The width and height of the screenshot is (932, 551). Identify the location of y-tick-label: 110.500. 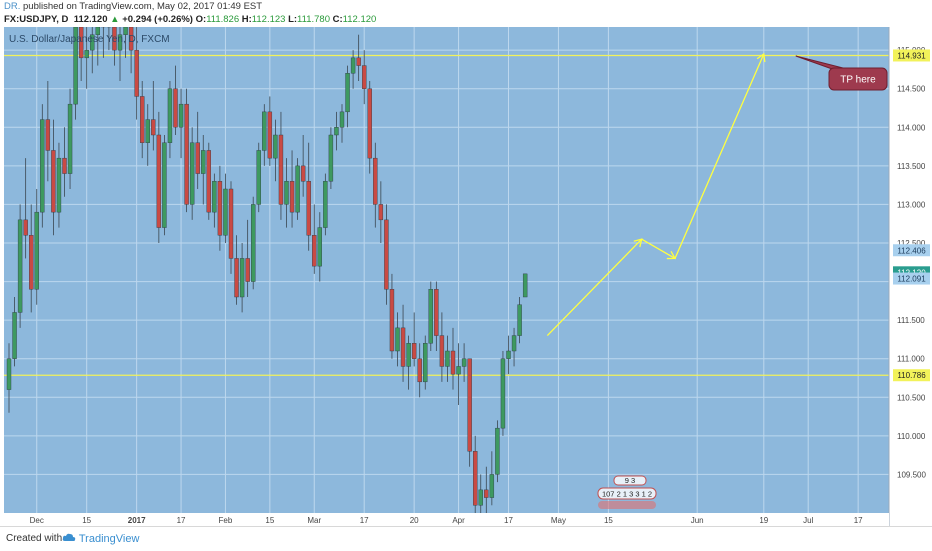
(911, 397).